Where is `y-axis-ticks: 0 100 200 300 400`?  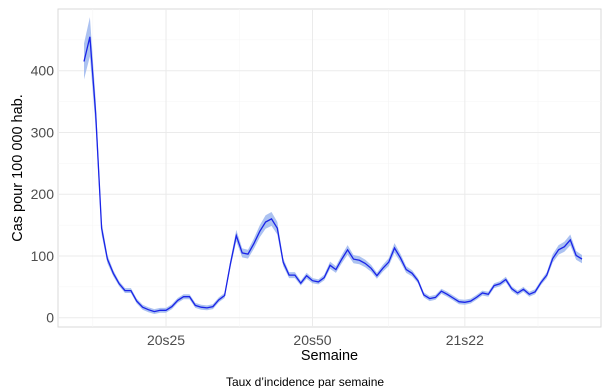
y-axis-ticks: 0 100 200 300 400 is located at coordinates (43, 194).